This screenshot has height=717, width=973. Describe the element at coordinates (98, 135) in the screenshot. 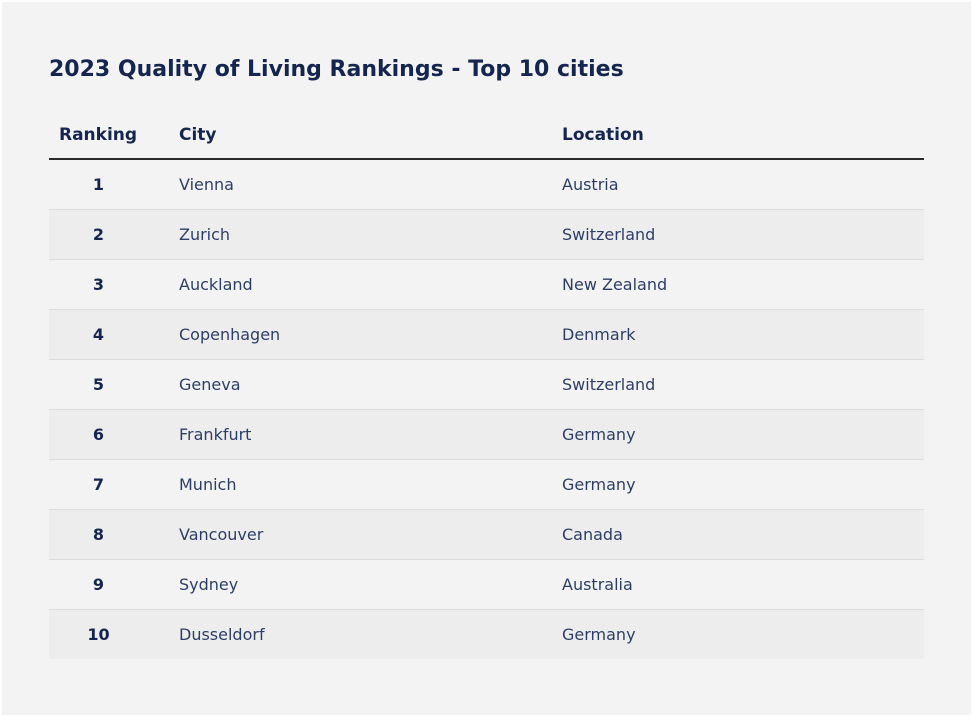

I see `header-ranking: Ranking` at that location.